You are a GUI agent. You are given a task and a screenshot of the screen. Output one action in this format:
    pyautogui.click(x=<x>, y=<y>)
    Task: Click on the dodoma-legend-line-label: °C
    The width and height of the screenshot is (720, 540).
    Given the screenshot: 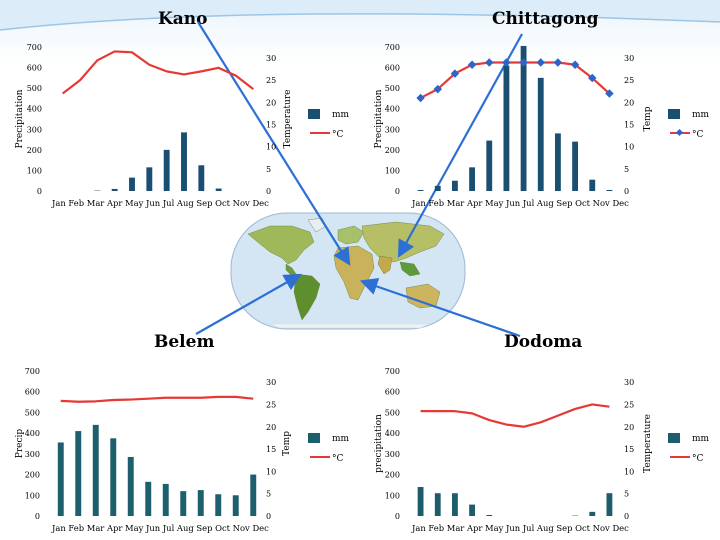 What is the action you would take?
    pyautogui.click(x=698, y=459)
    